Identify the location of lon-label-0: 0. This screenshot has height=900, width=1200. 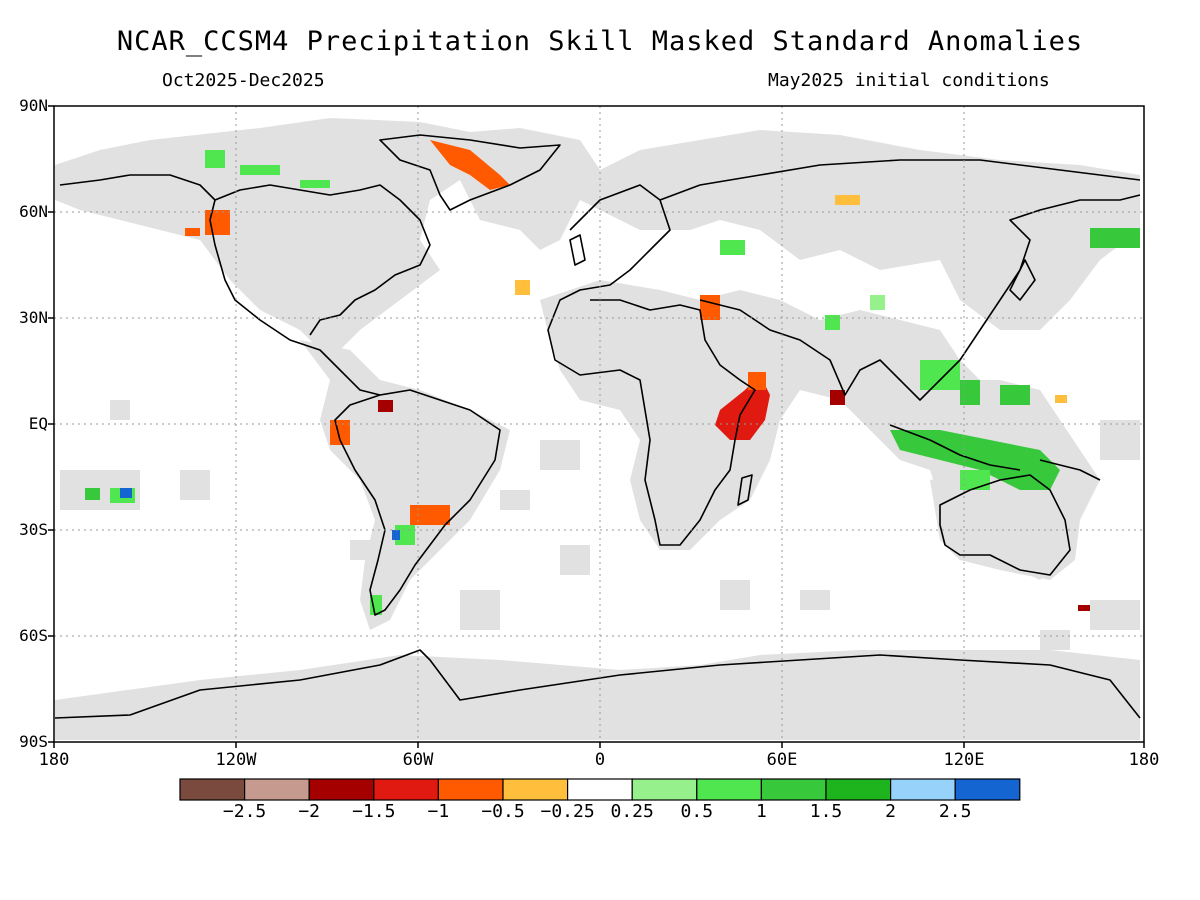
(600, 760).